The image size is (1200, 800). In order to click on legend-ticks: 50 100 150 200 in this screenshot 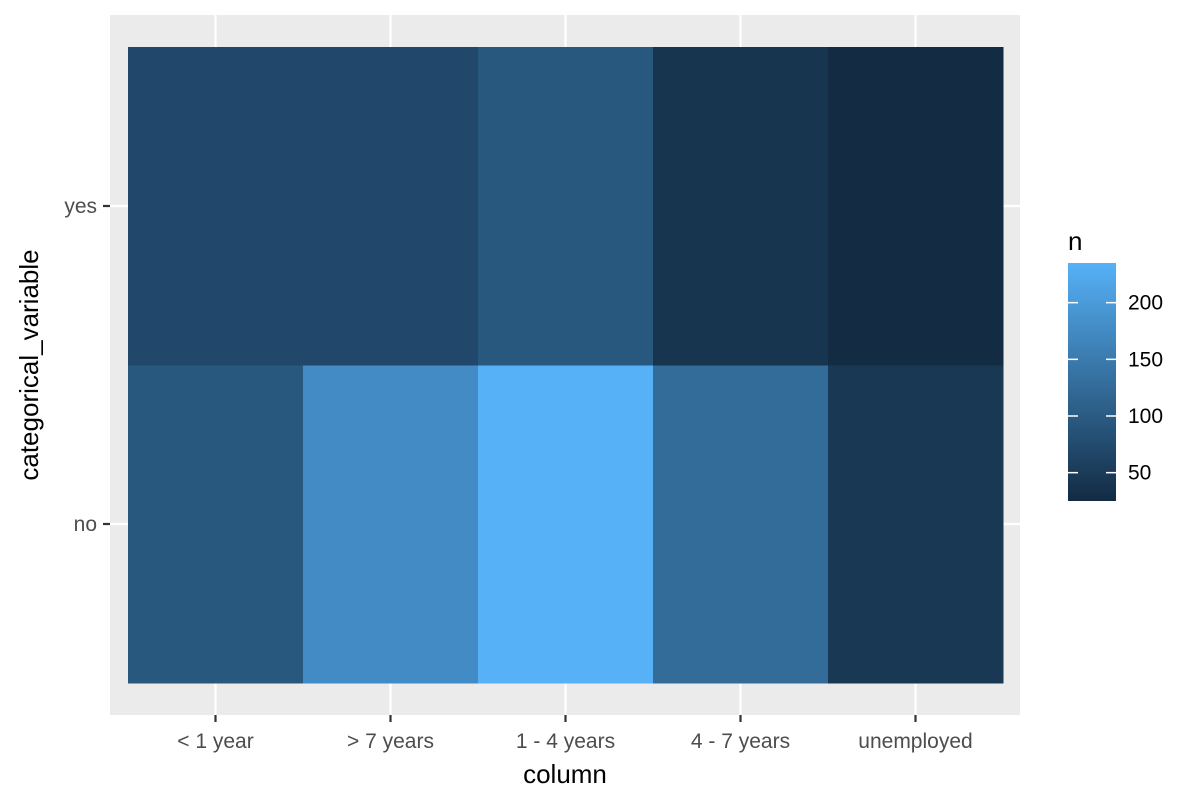, I will do `click(1115, 388)`.